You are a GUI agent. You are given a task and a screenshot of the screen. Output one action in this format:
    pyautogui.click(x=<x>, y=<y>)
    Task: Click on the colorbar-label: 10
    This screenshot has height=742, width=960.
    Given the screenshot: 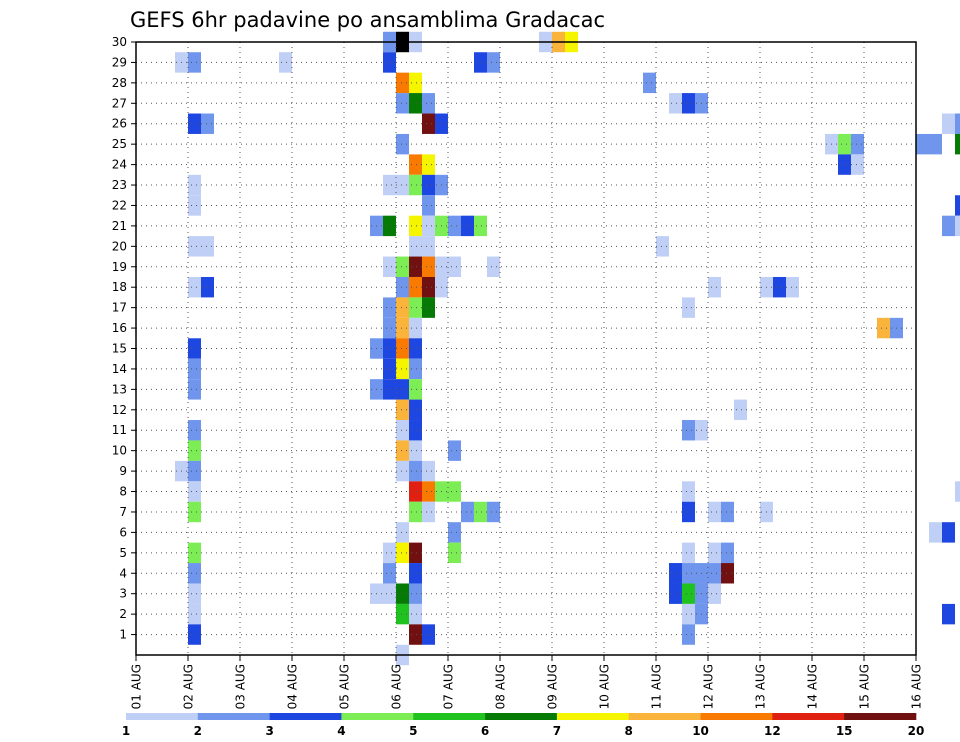 What is the action you would take?
    pyautogui.click(x=700, y=731)
    